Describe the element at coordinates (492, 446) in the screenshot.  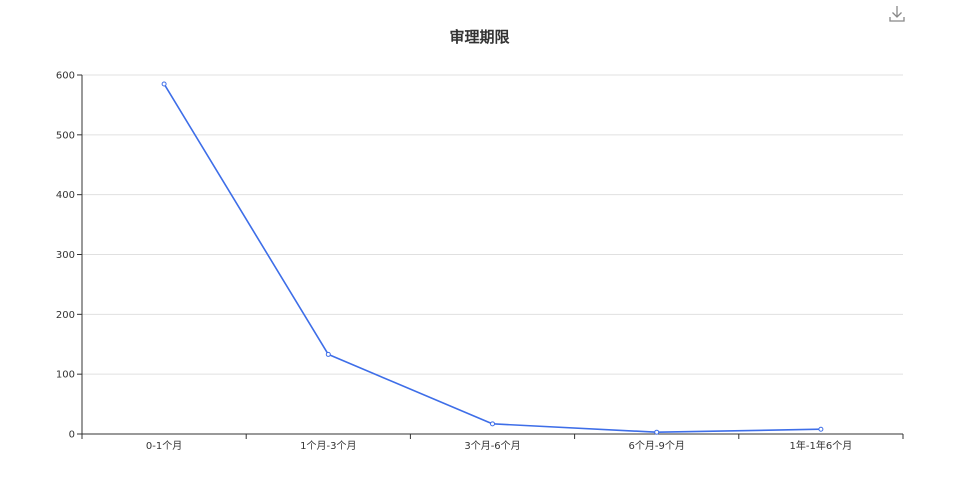
I see `x-tick-label: 3个月-6个月` at that location.